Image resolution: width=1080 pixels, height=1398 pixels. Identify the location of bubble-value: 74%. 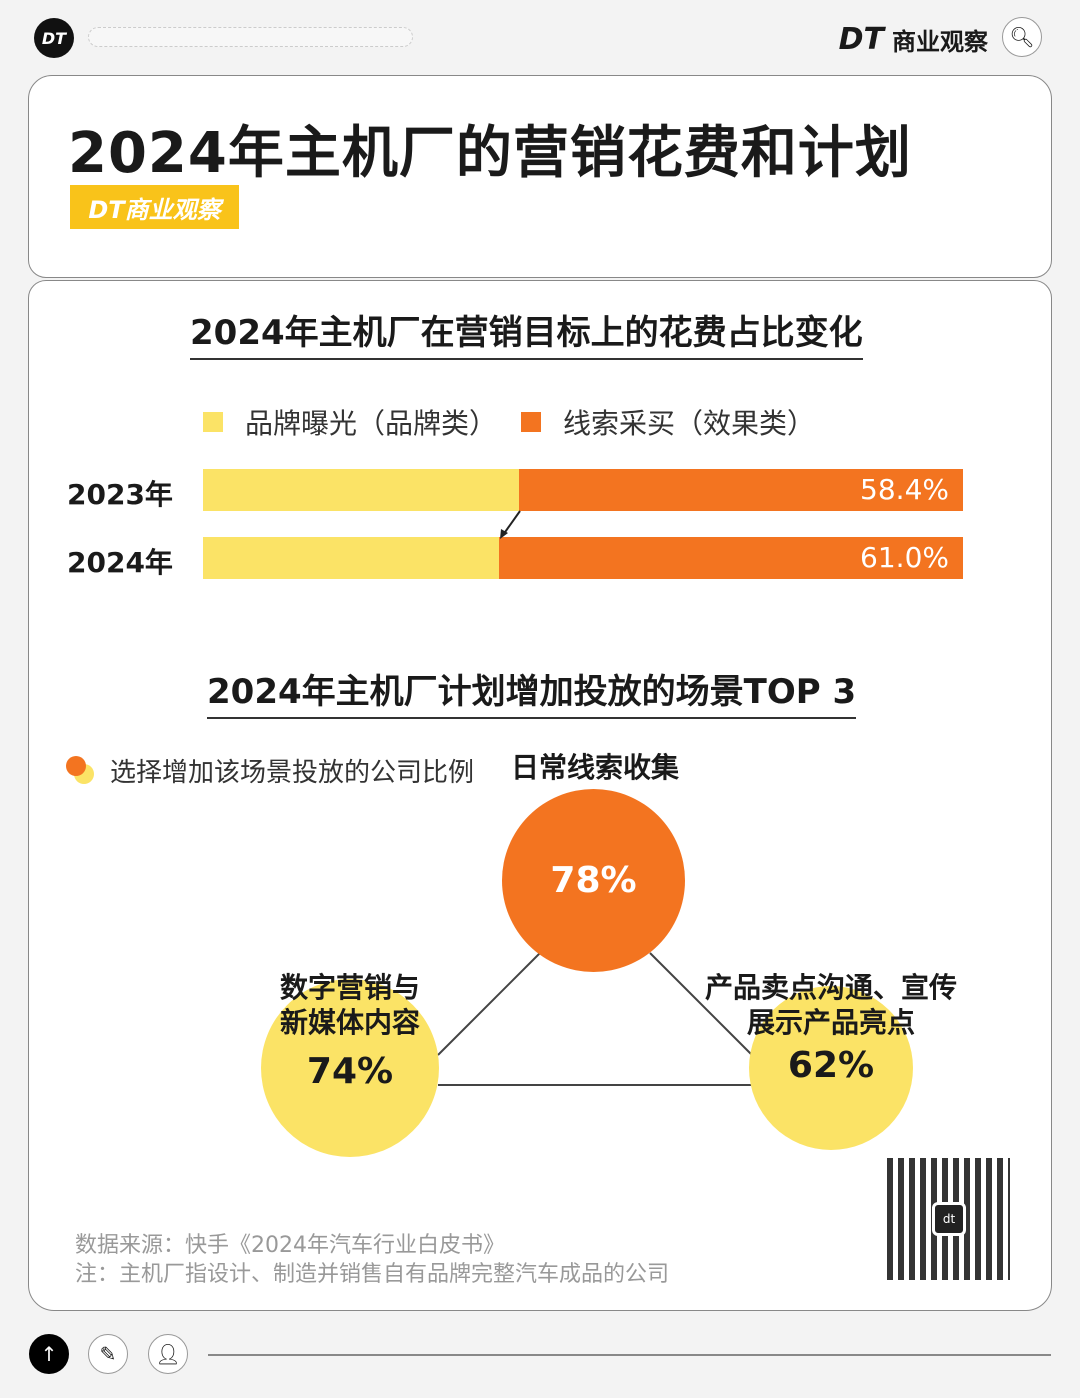
(350, 1071).